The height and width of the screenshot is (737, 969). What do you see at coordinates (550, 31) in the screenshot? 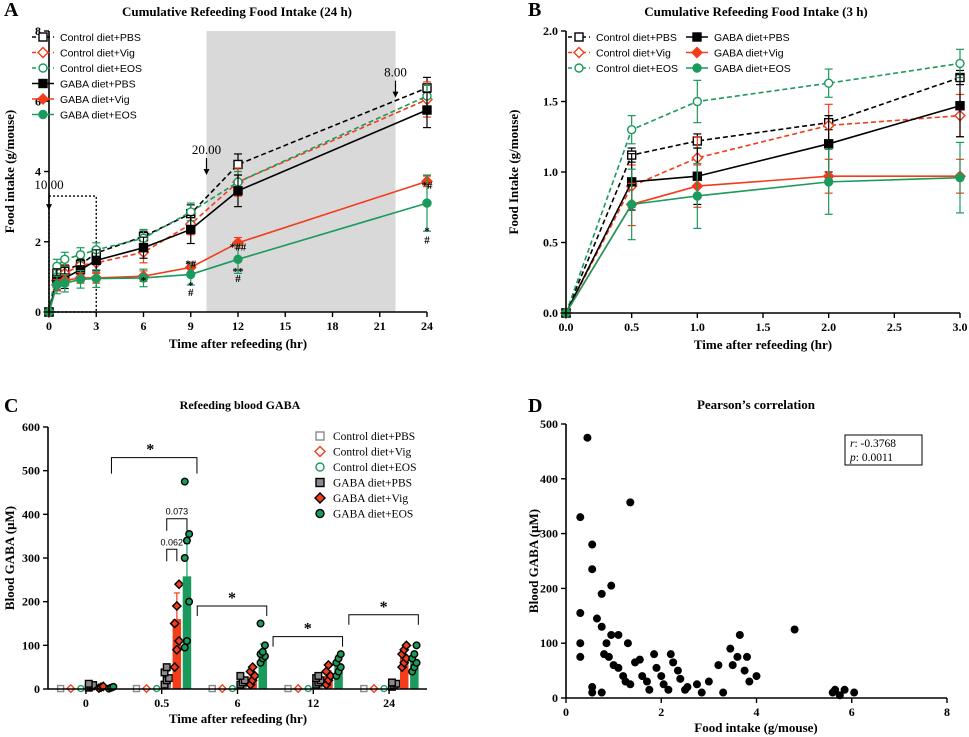
I see `y-tick-label: 2.0` at bounding box center [550, 31].